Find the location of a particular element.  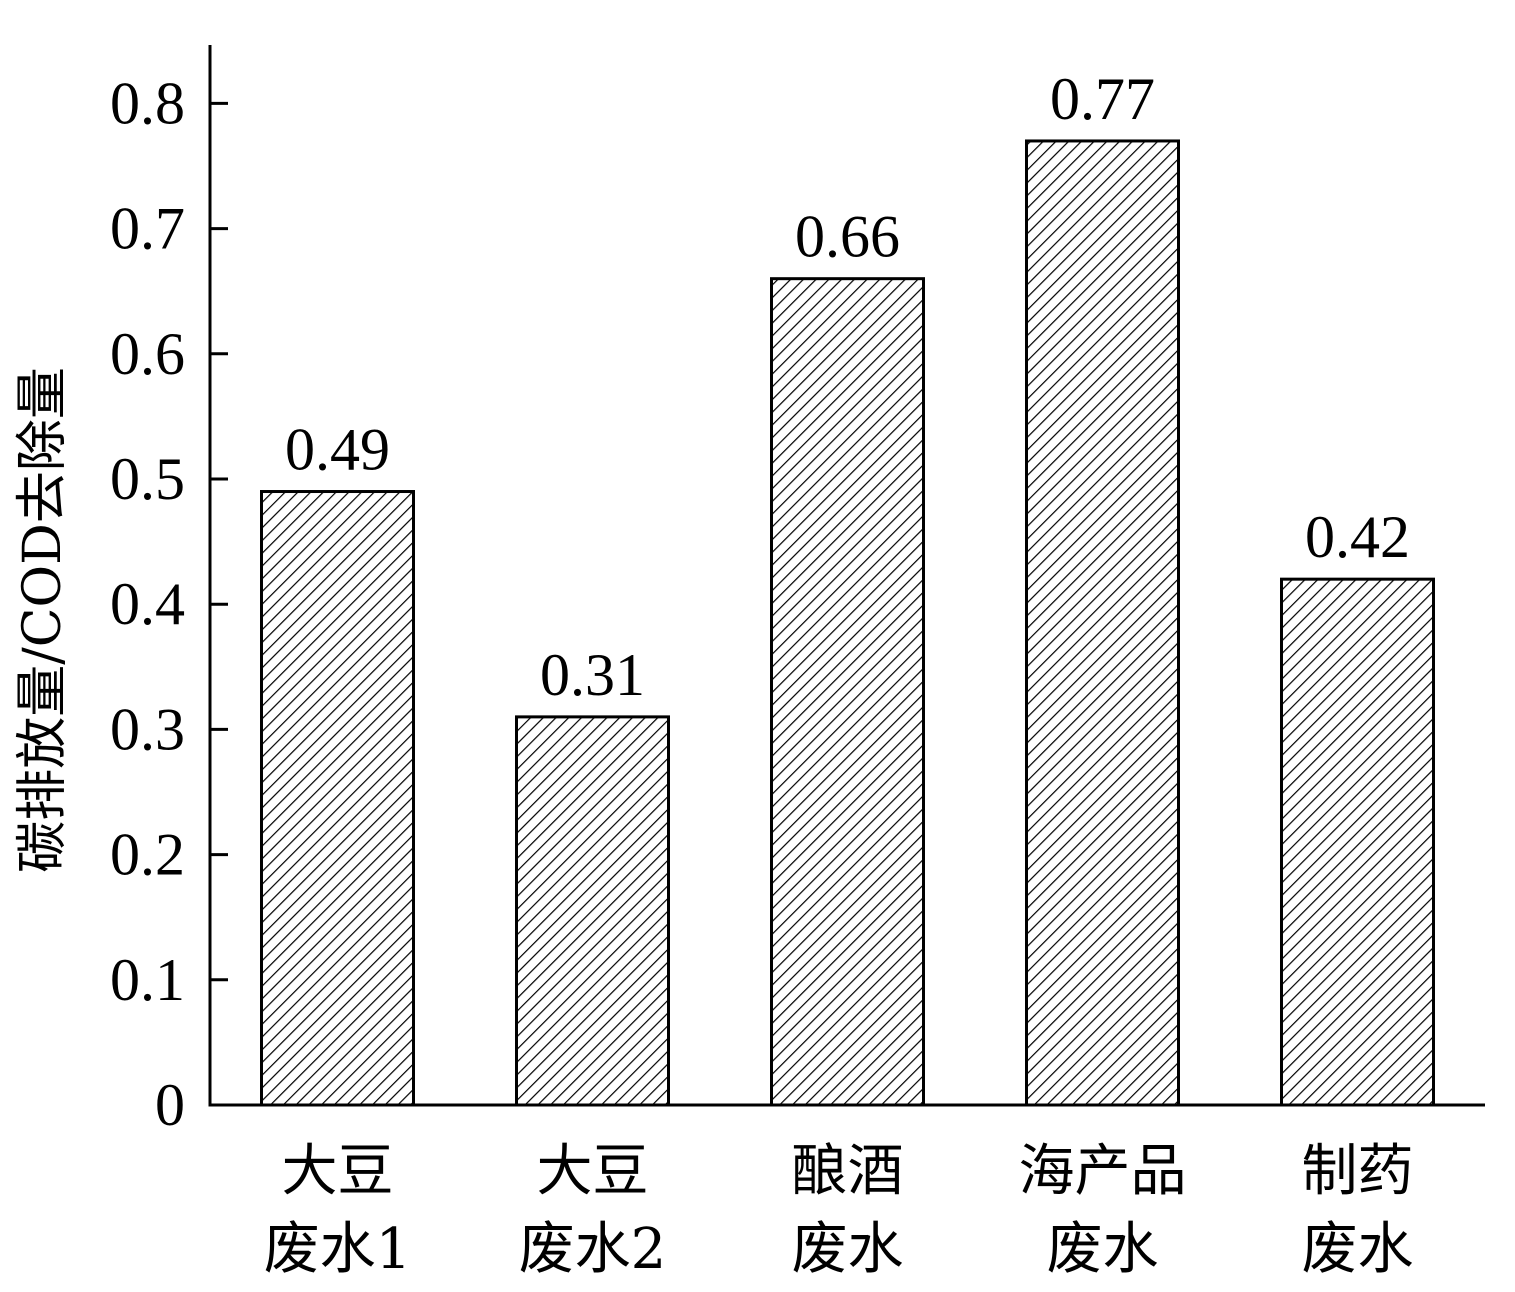

y-ticks-group: 0 0.1 0.2 0.3 0.4 0.5 0.6 0.7 0.8 is located at coordinates (169, 604).